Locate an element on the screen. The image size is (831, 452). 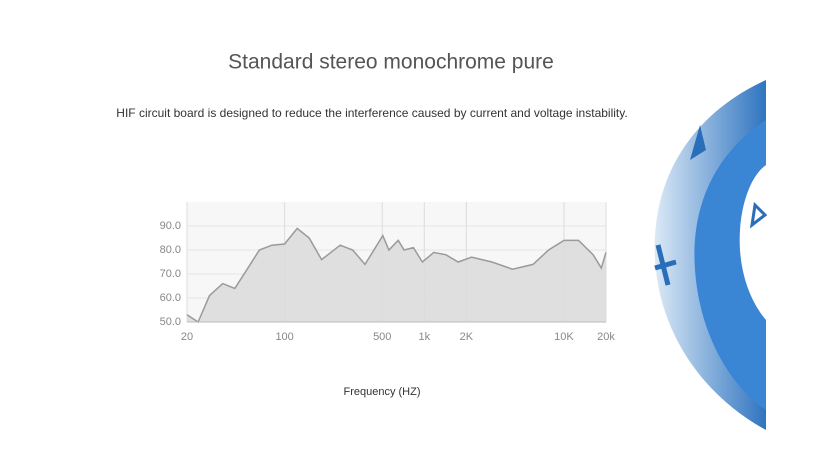
y-tick-label: 80.0 is located at coordinates (170, 250).